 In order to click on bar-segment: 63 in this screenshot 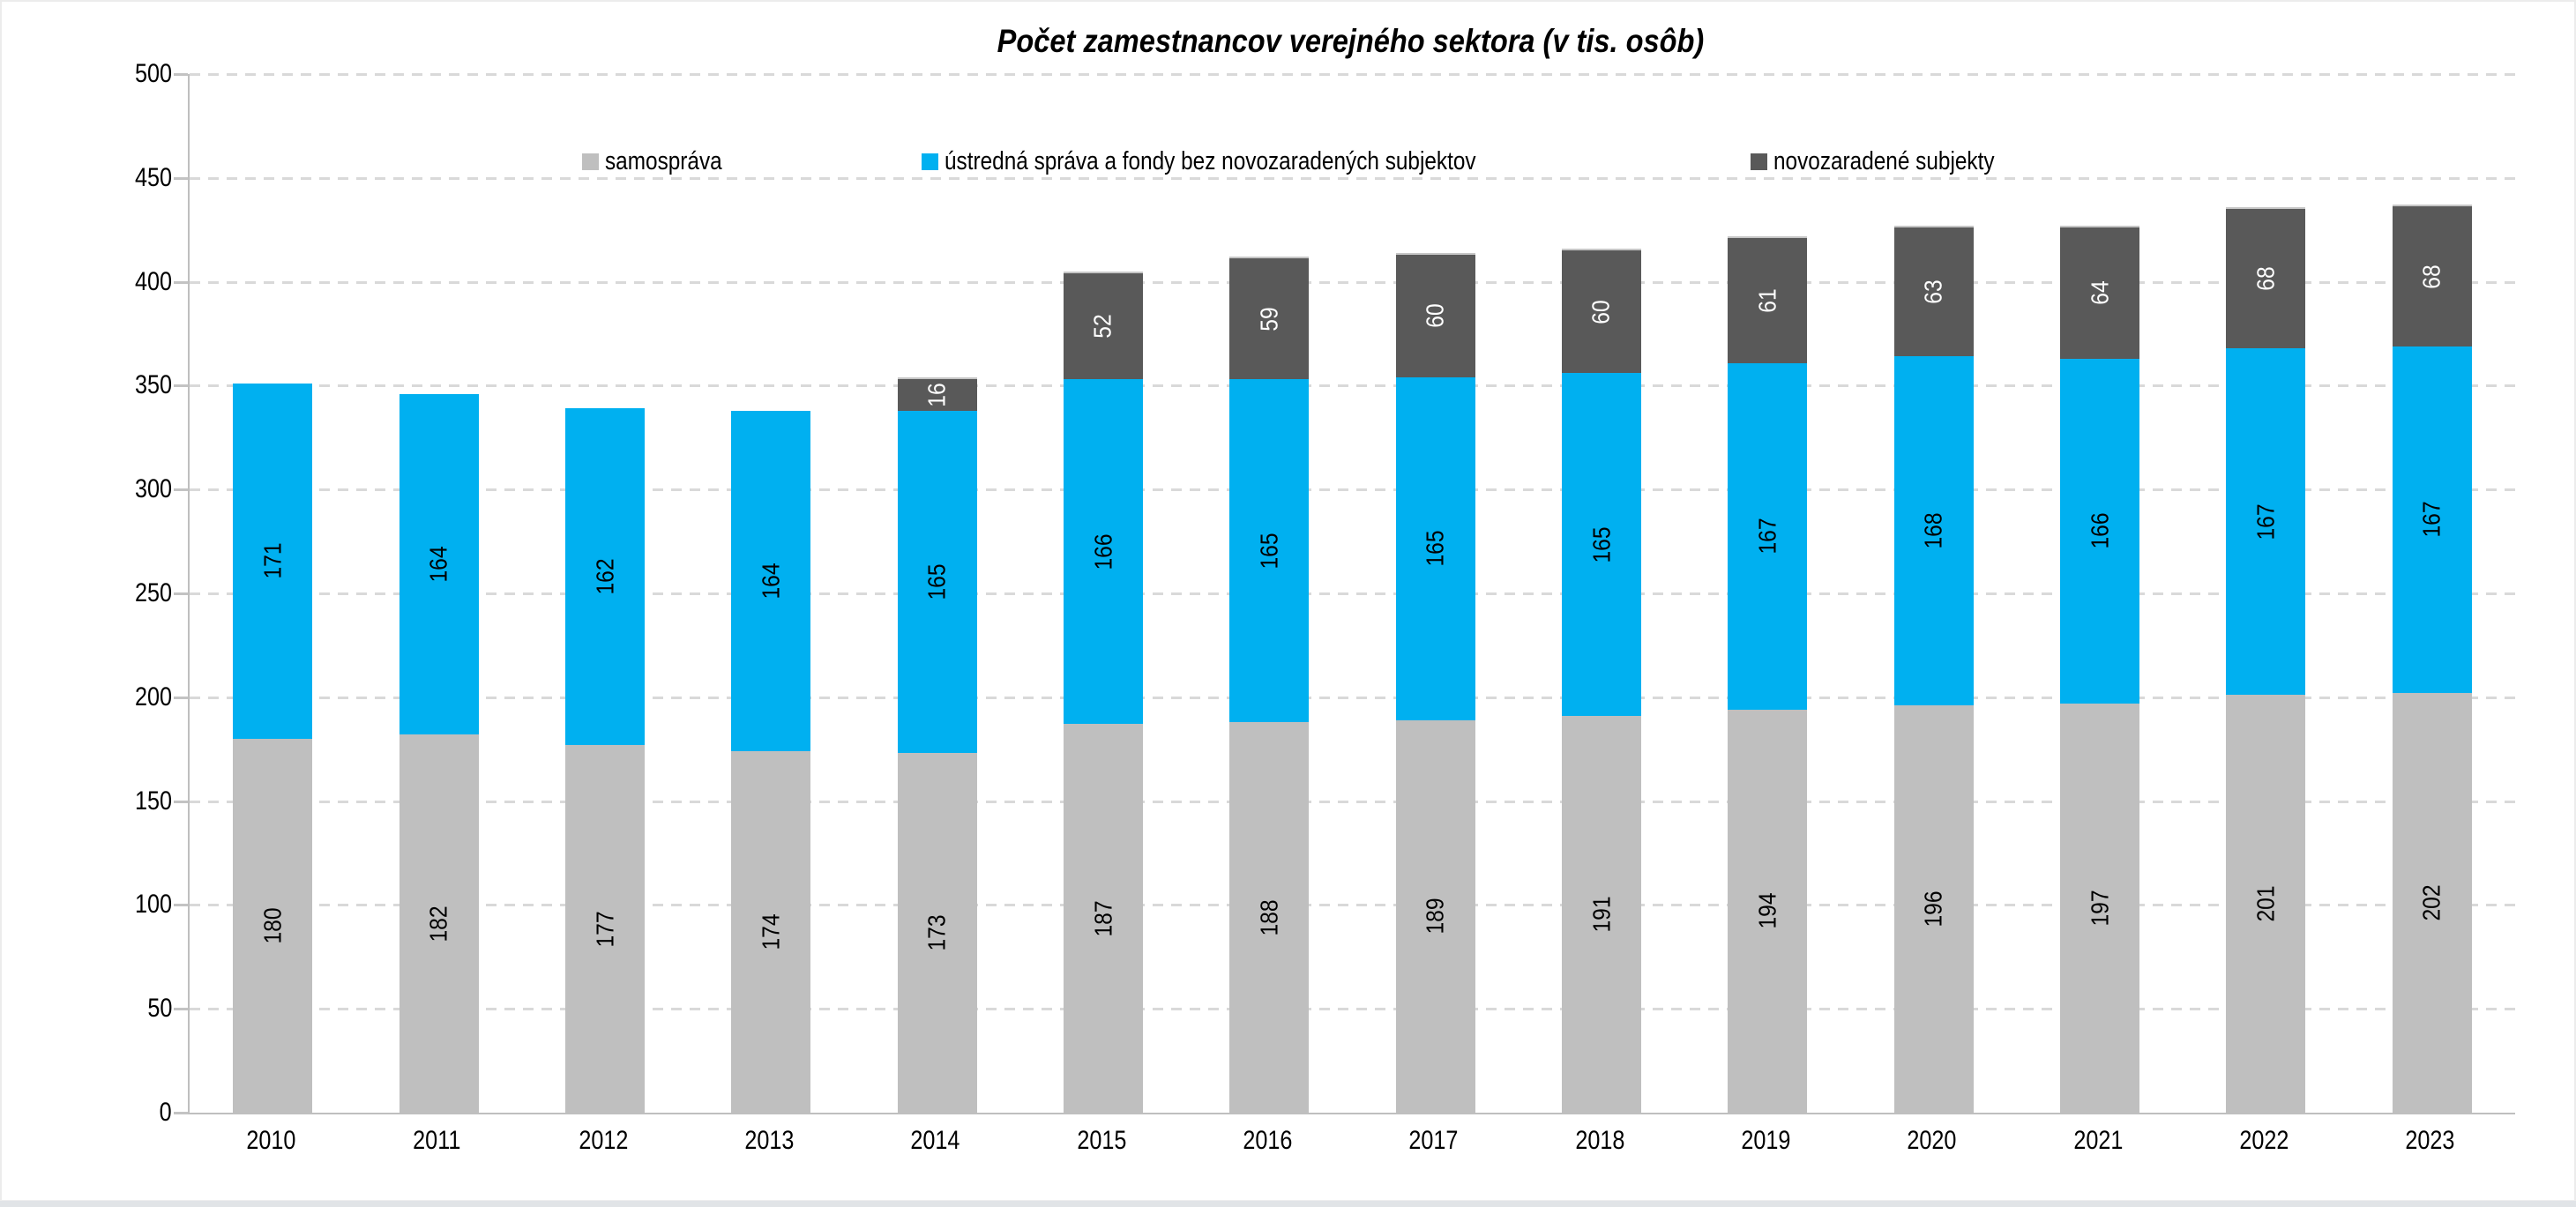, I will do `click(1933, 291)`.